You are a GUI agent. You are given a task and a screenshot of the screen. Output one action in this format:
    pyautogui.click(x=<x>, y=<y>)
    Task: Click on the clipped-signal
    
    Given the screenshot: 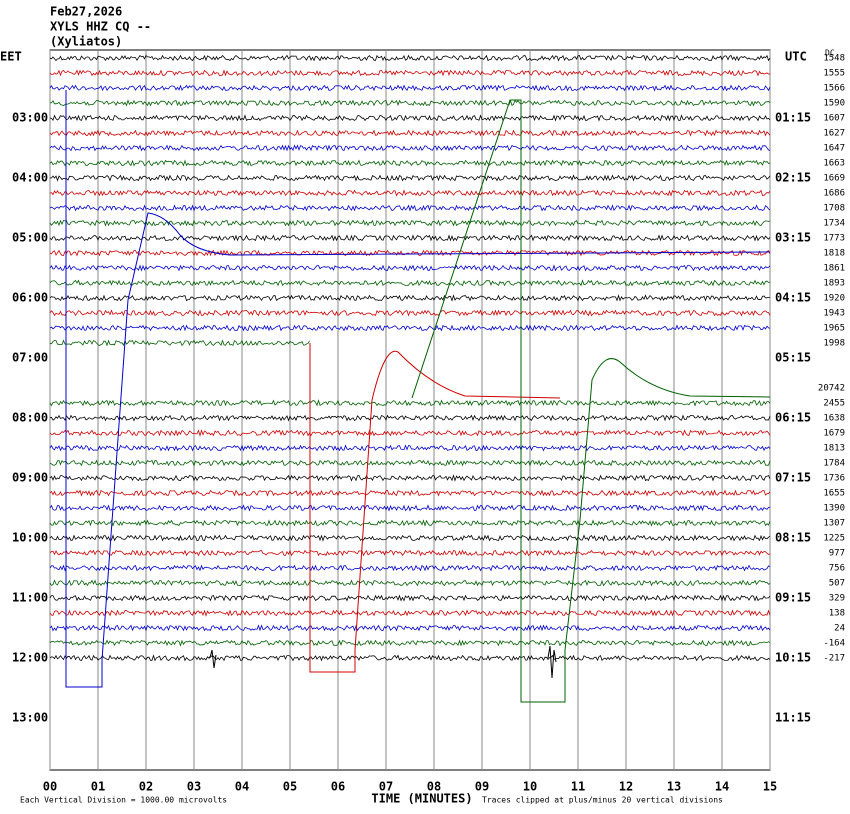 What is the action you would take?
    pyautogui.click(x=435, y=508)
    